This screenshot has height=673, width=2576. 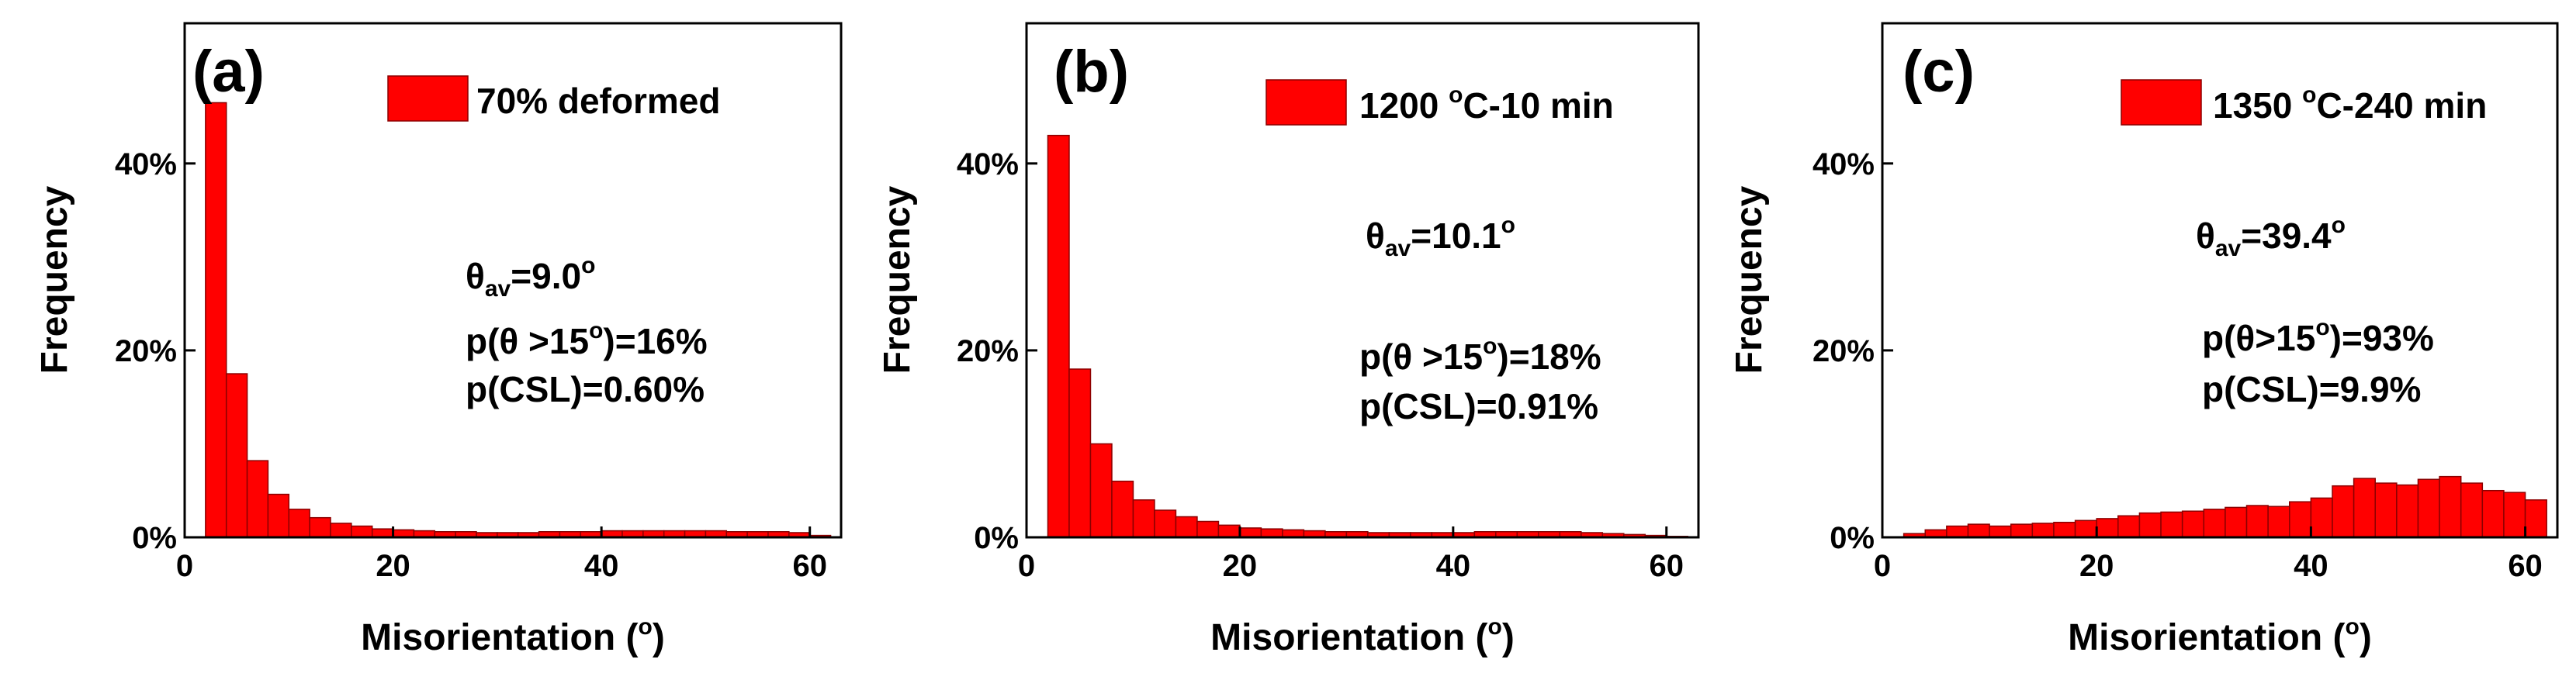 I want to click on stat-p-theta-a: p(θ >15o)=16%, so click(x=587, y=339).